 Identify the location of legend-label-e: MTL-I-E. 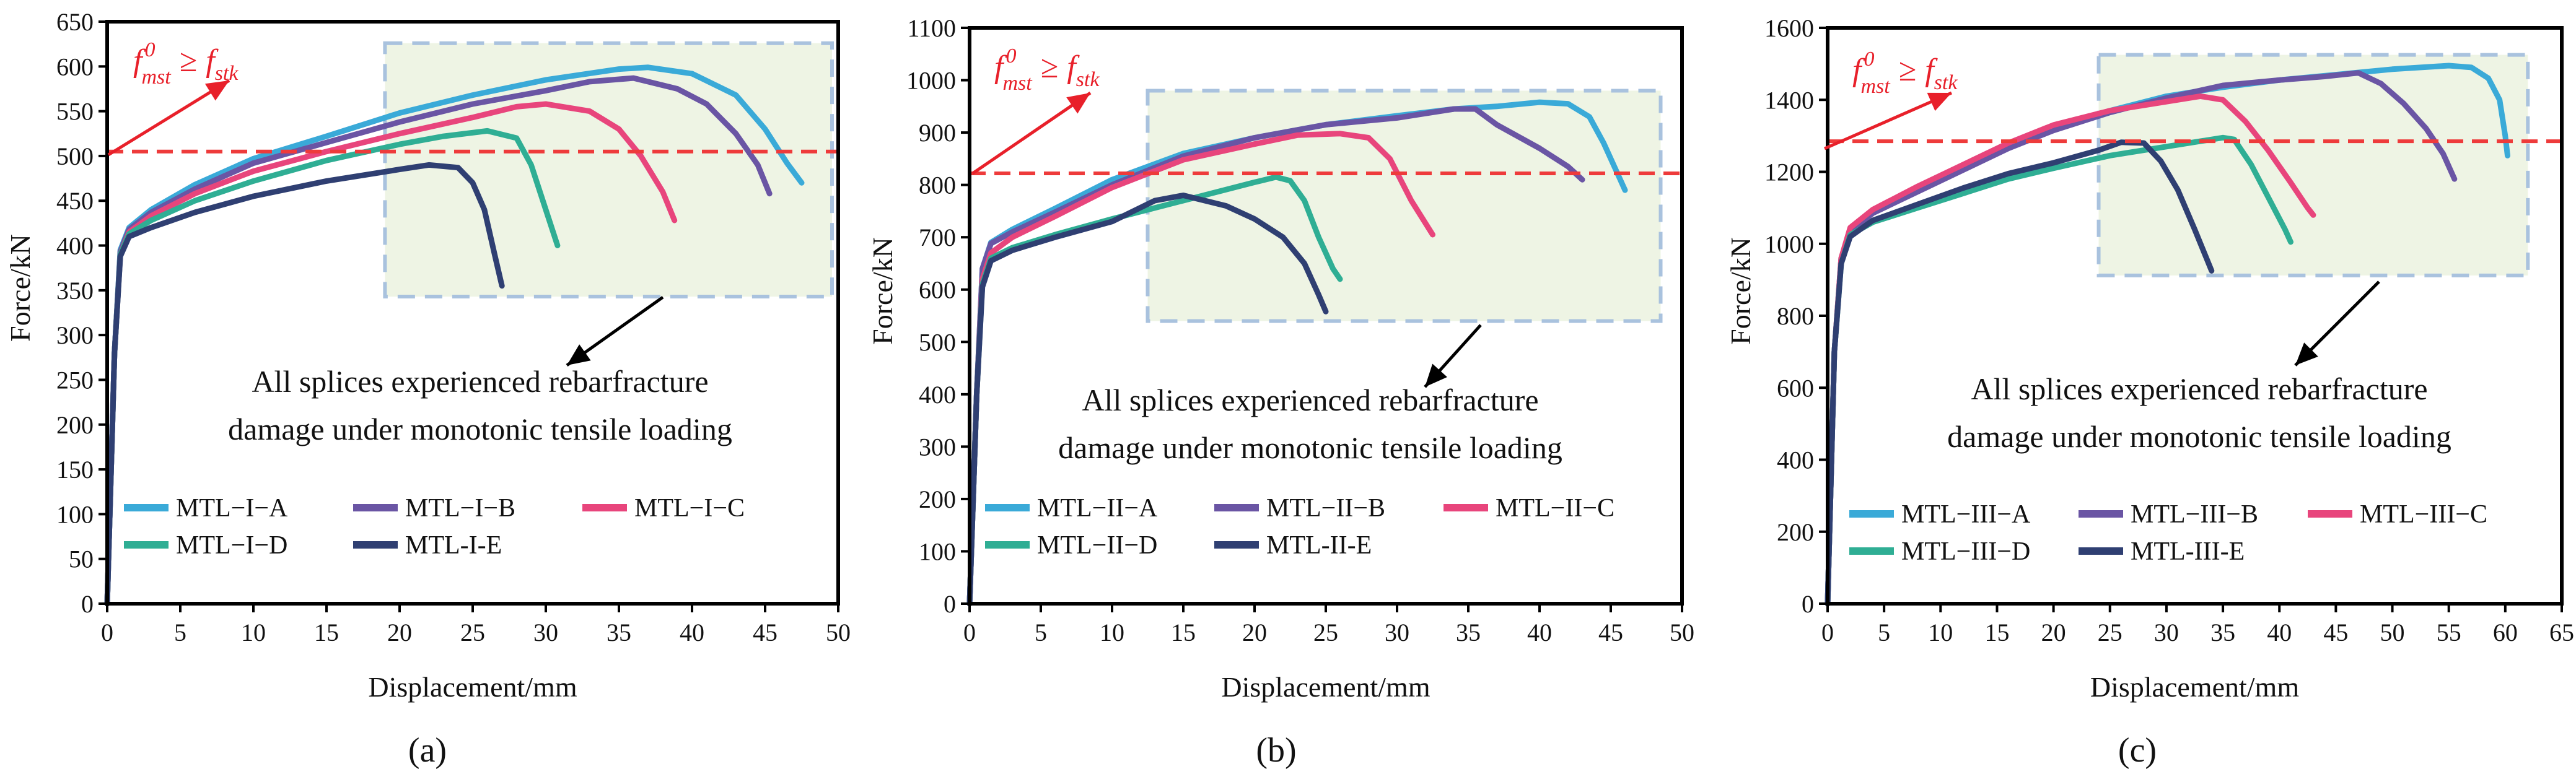
(453, 545).